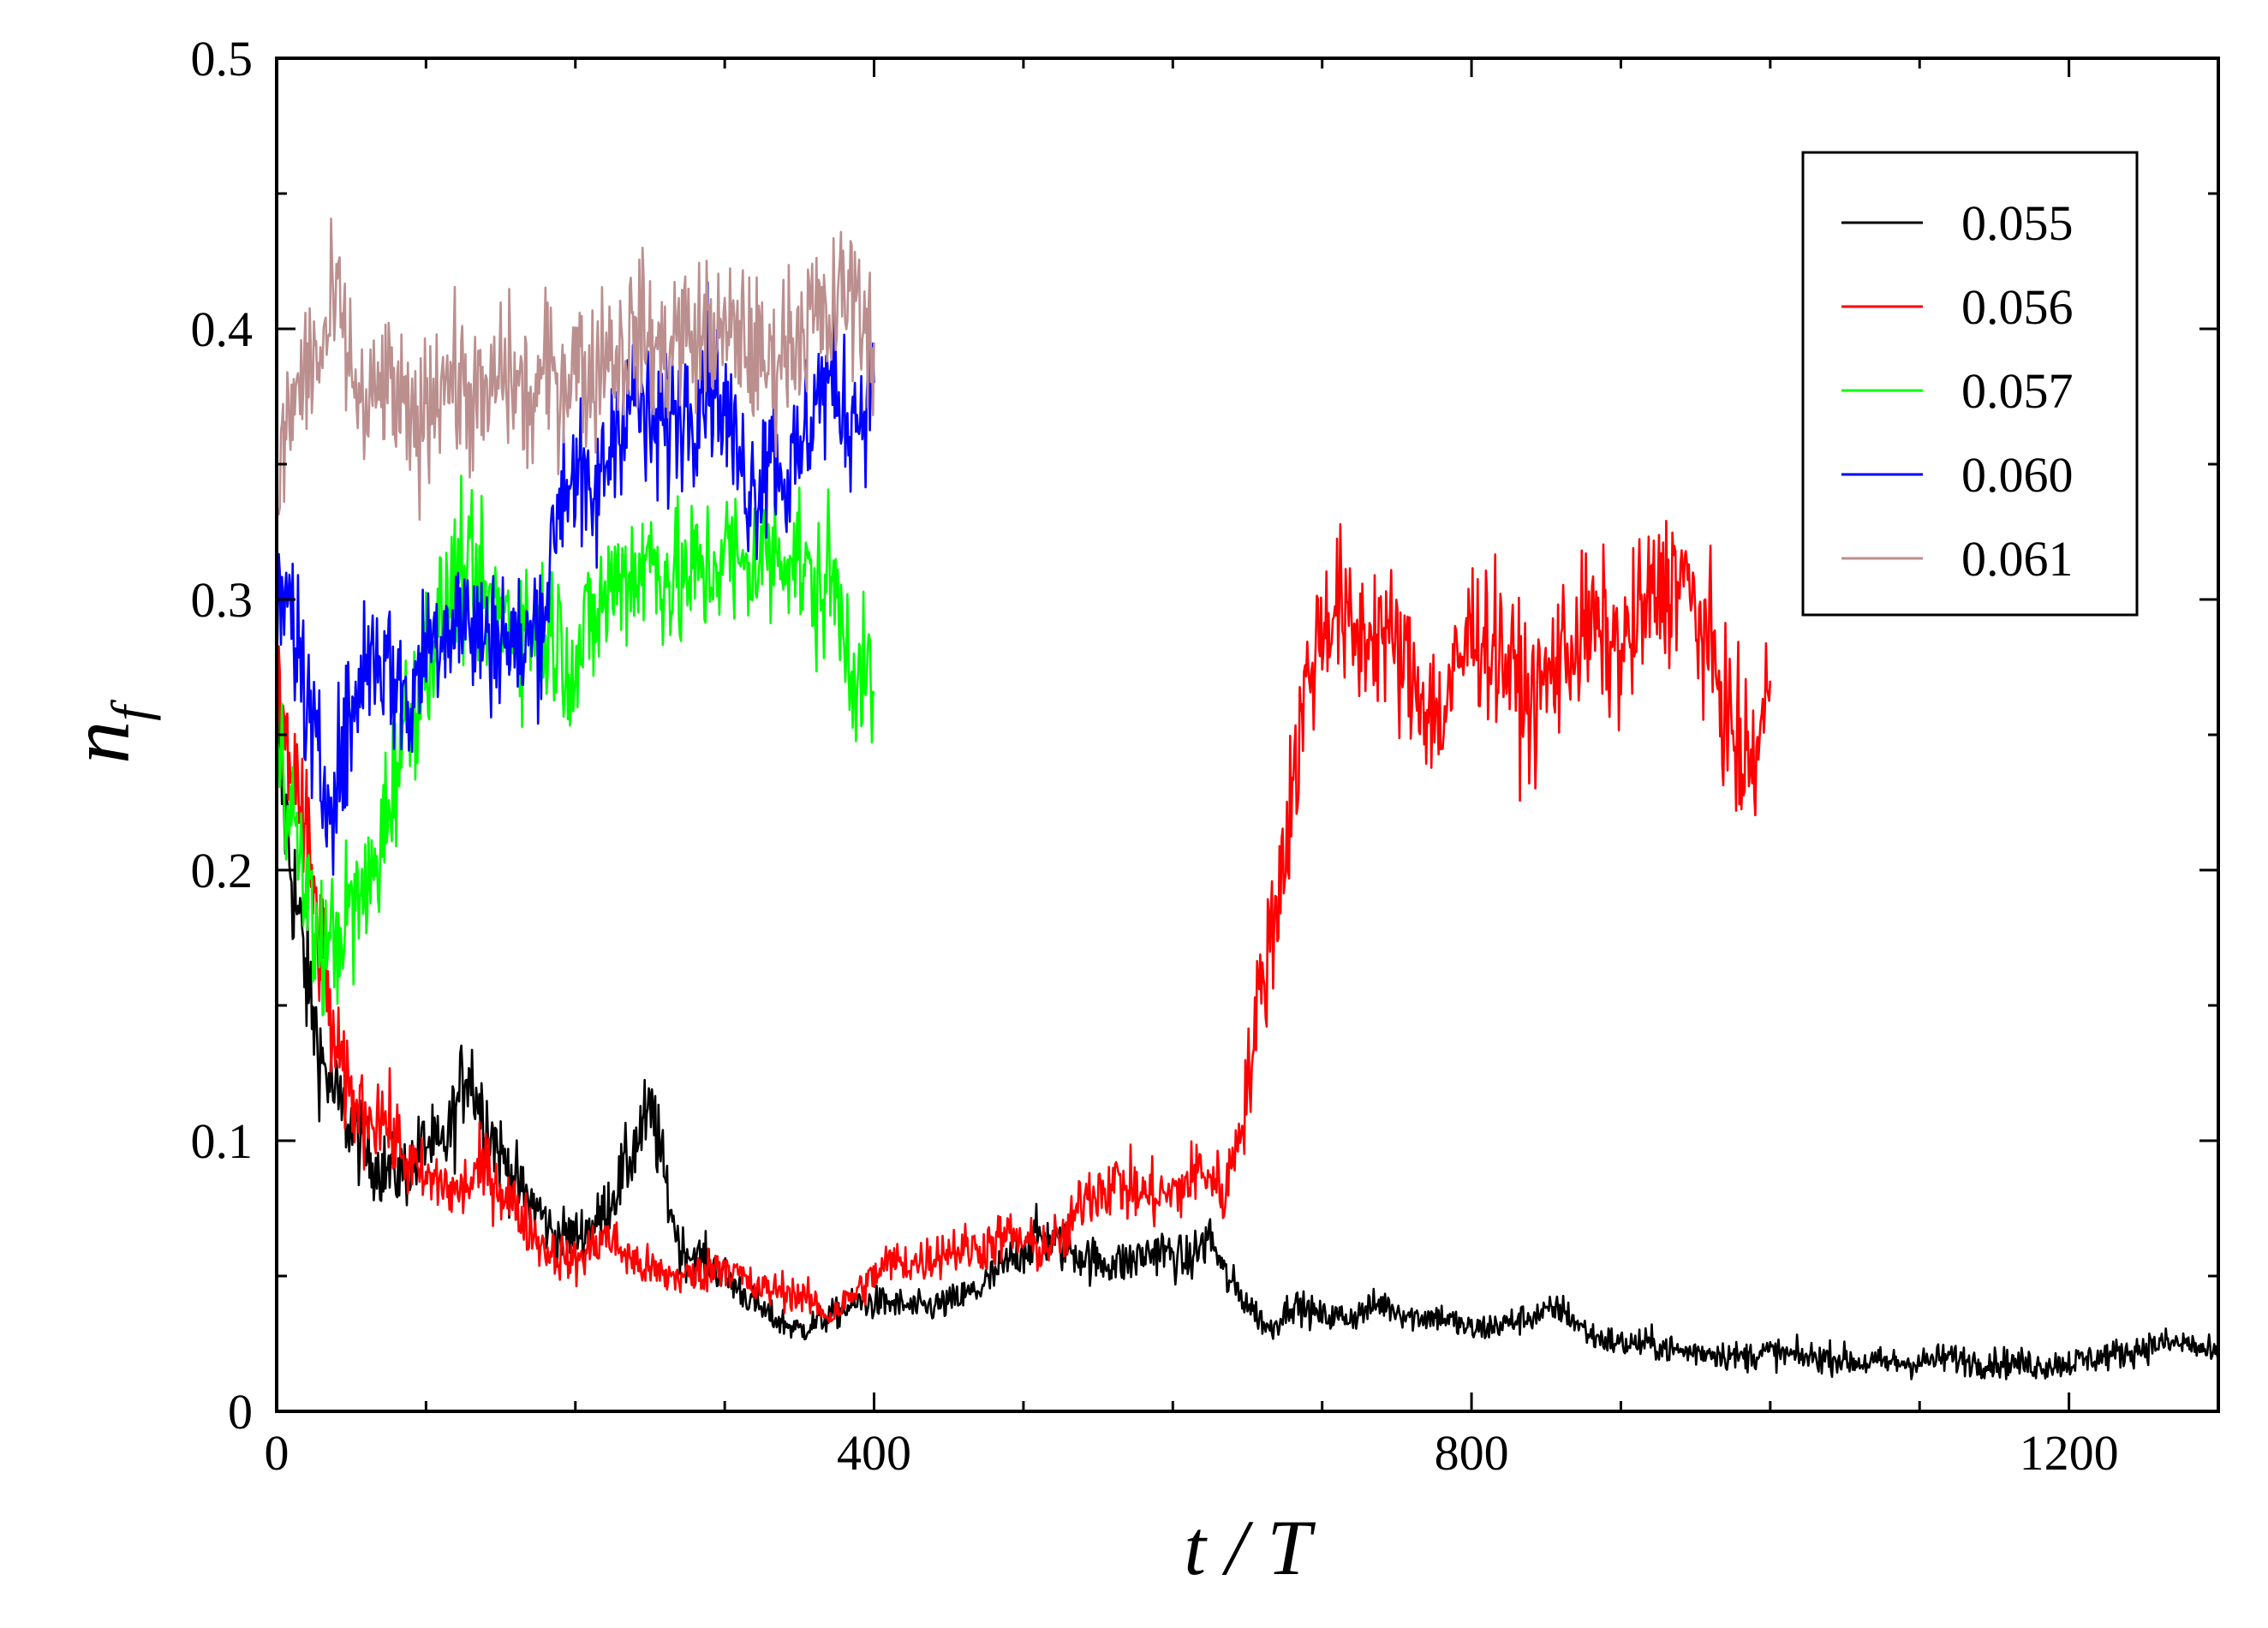 This screenshot has height=1628, width=2268. What do you see at coordinates (2070, 1453) in the screenshot?
I see `x-tick-label: 1200` at bounding box center [2070, 1453].